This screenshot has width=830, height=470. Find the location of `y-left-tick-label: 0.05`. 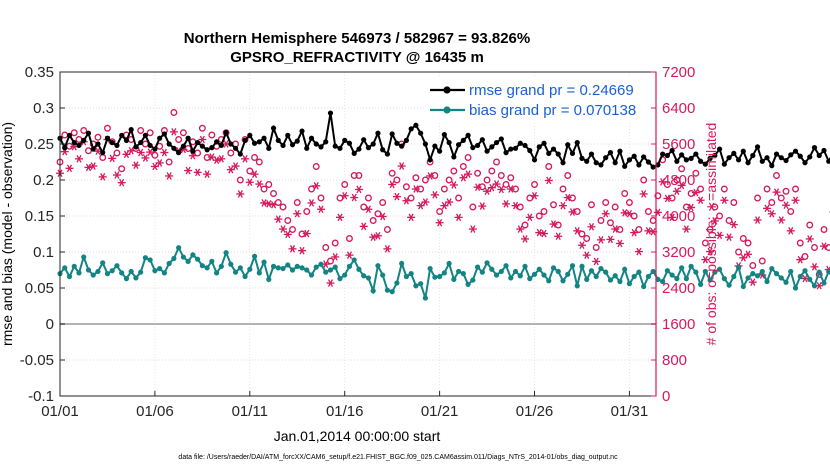

y-left-tick-label: 0.05 is located at coordinates (39, 288).